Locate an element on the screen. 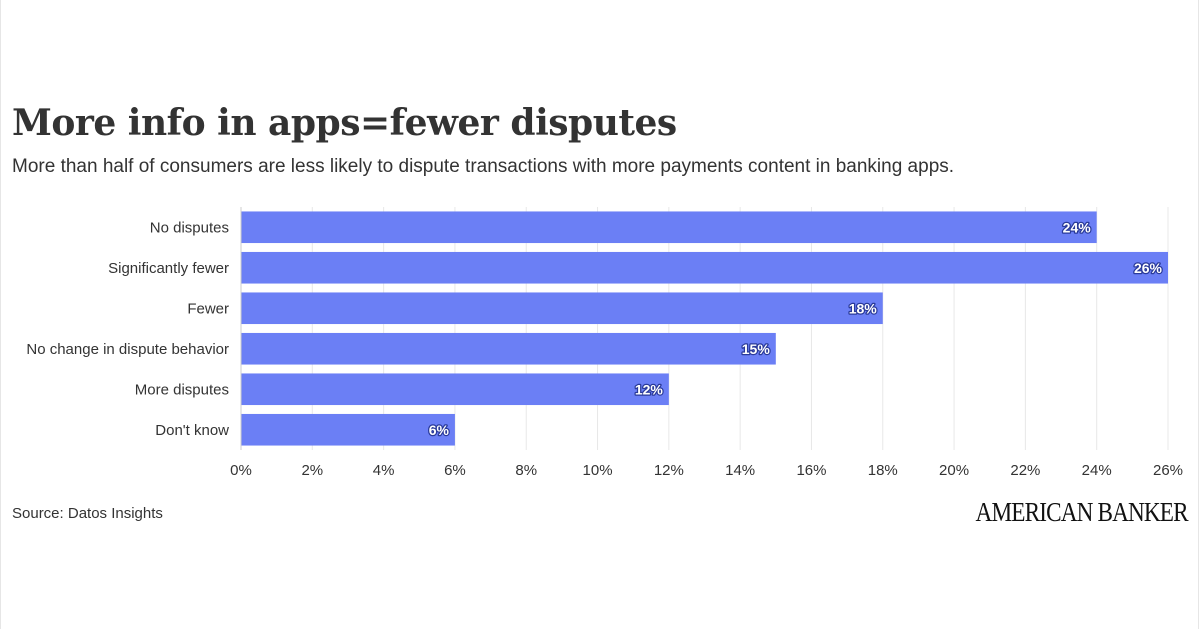 Image resolution: width=1200 pixels, height=630 pixels. category-label: Don't know is located at coordinates (192, 430).